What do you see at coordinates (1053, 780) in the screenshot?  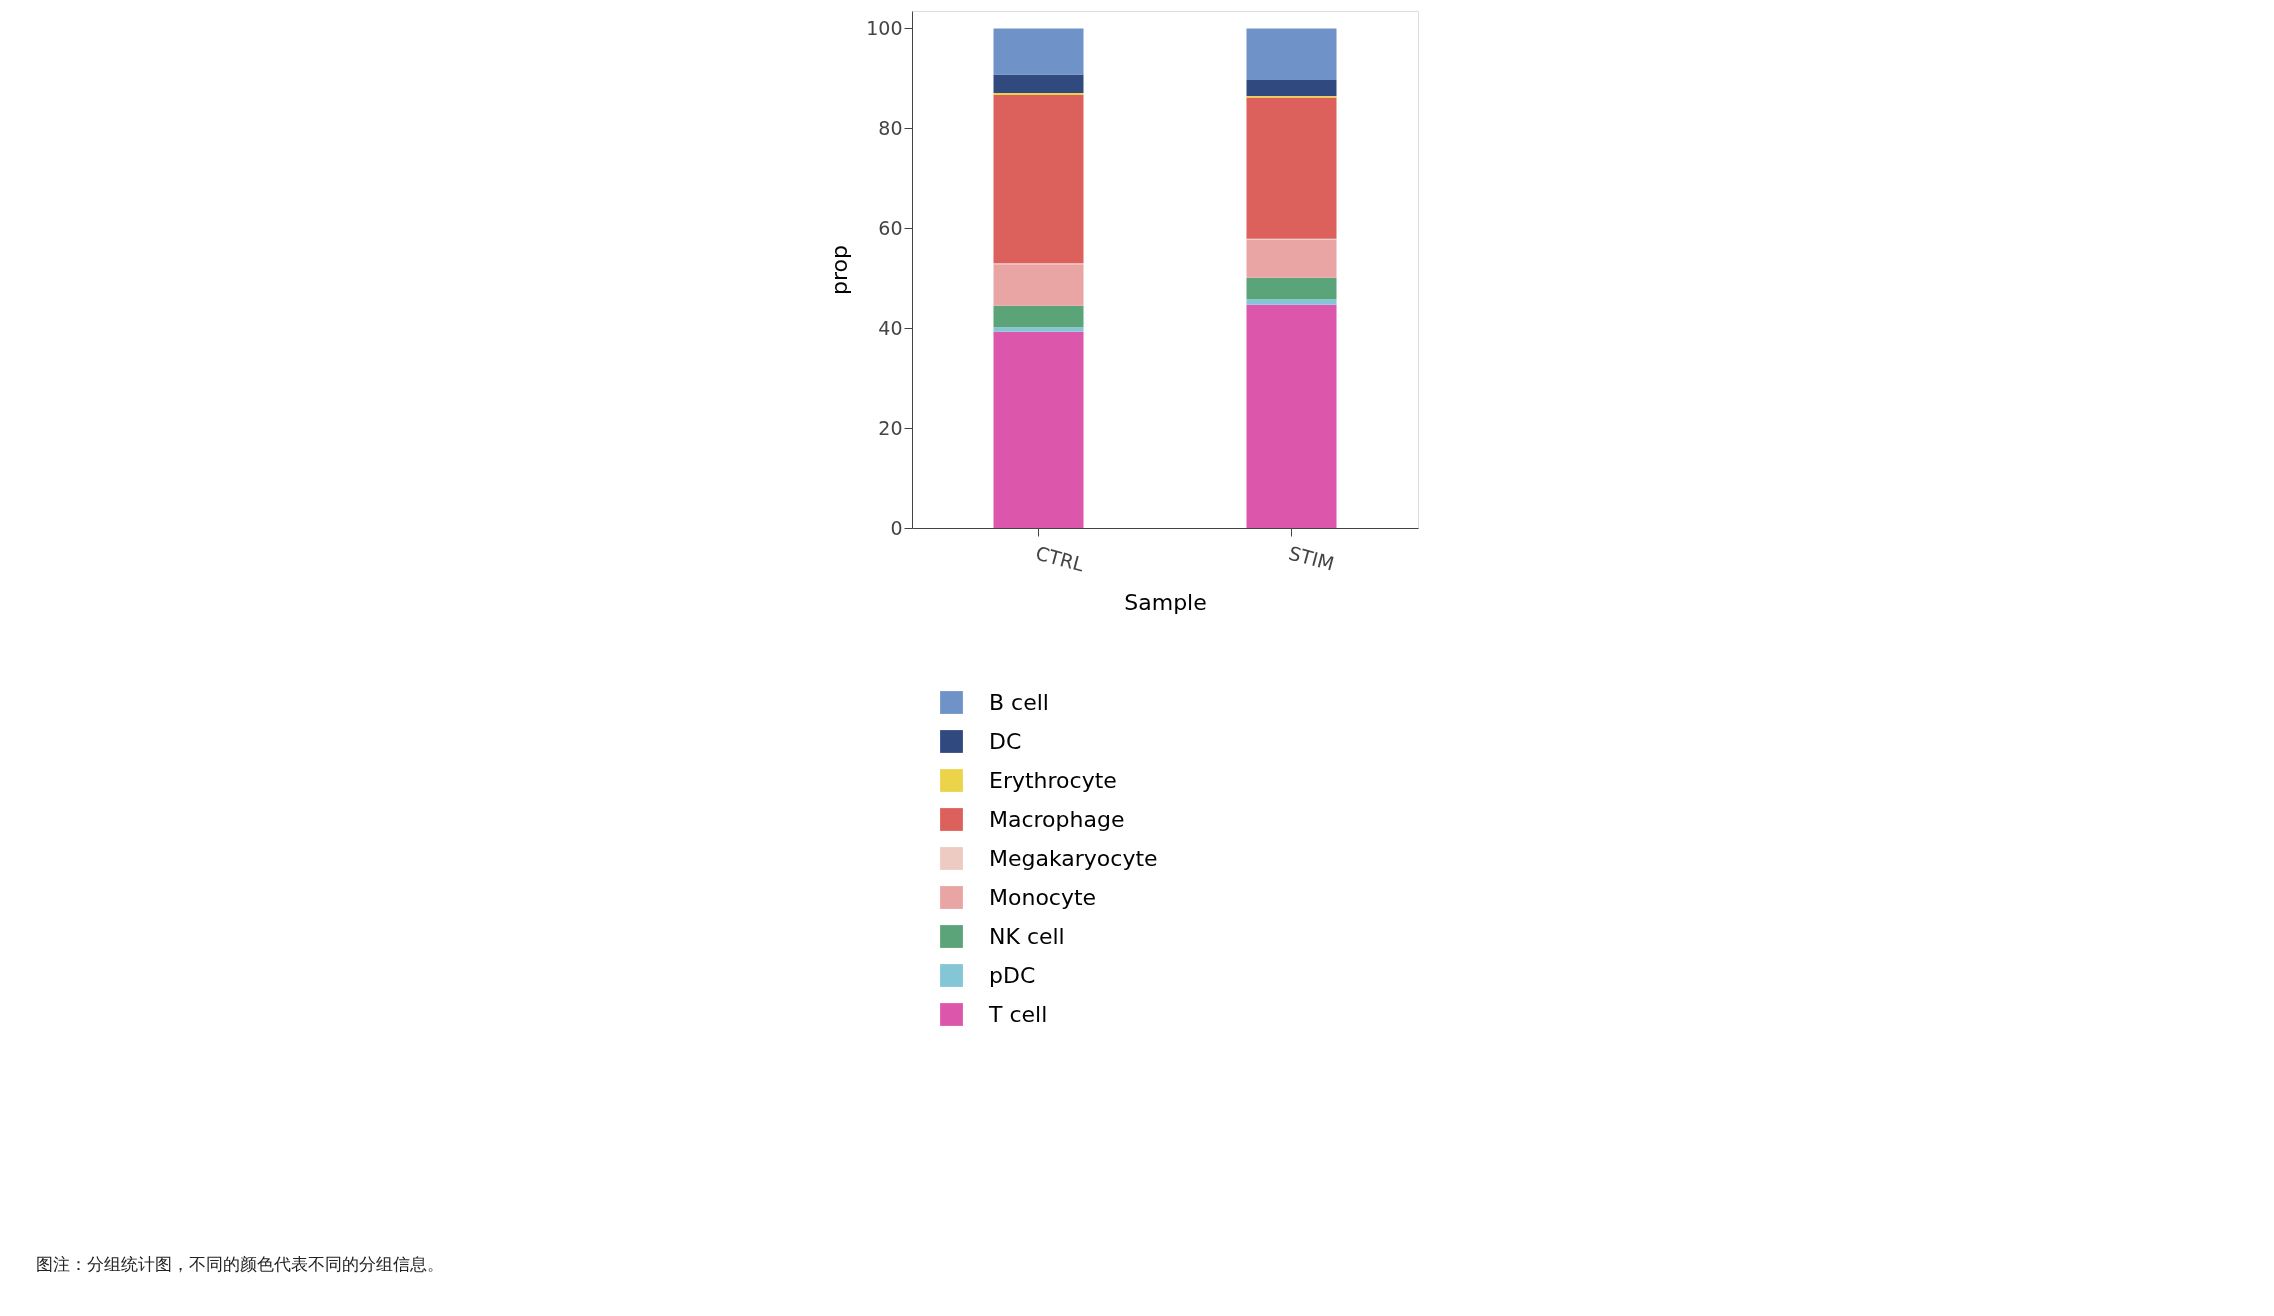 I see `legend-label: Erythrocyte` at bounding box center [1053, 780].